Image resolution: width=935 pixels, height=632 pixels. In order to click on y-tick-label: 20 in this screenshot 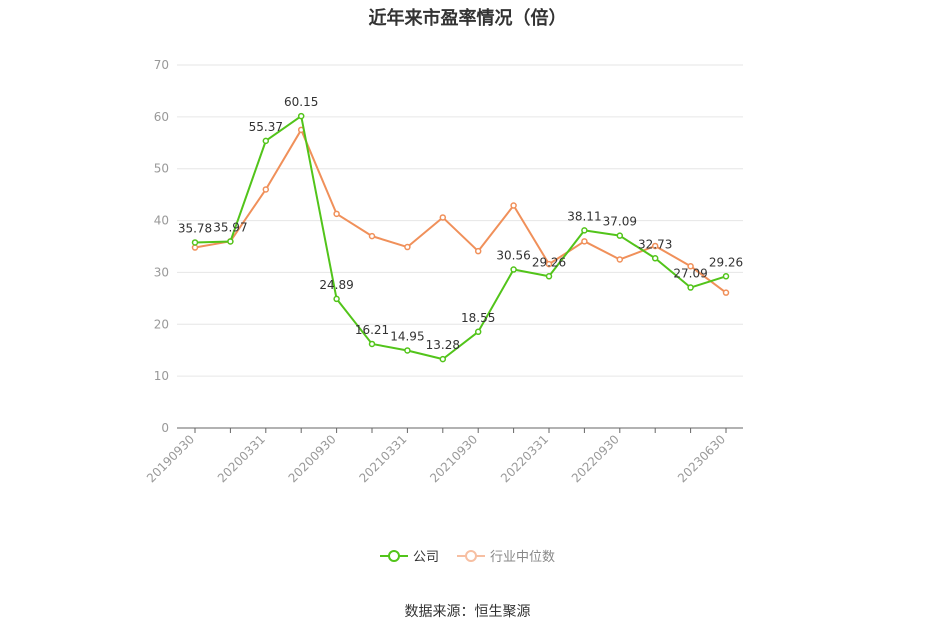, I will do `click(161, 324)`.